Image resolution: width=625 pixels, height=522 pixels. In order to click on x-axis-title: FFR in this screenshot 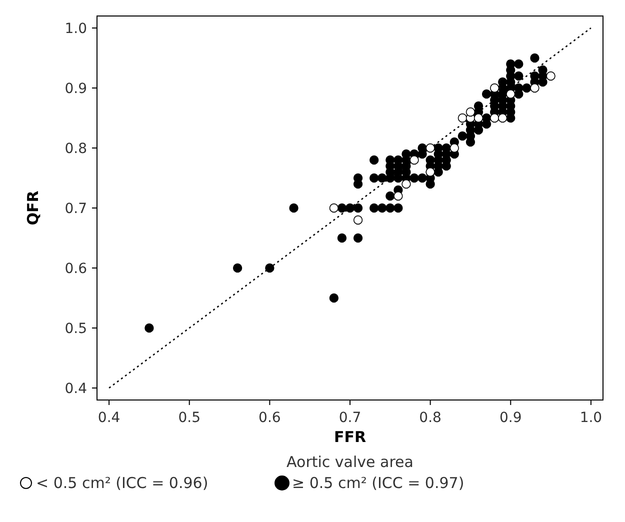, I will do `click(350, 437)`.